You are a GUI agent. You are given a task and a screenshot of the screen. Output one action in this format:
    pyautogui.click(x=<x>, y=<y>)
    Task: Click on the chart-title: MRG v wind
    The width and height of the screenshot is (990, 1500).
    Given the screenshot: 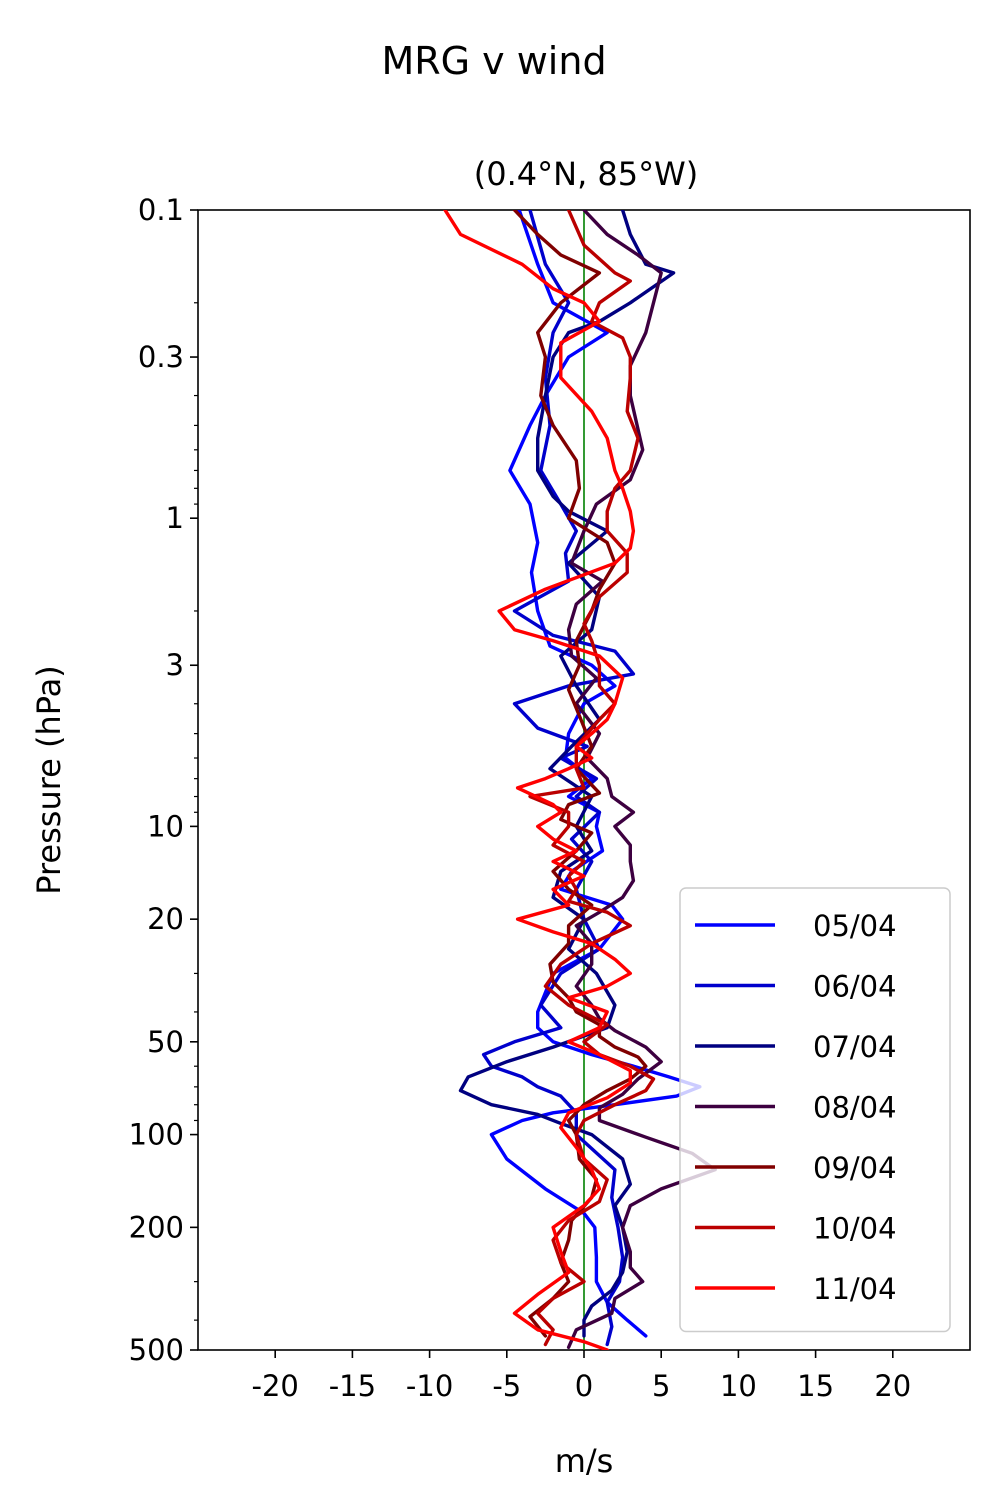 What is the action you would take?
    pyautogui.click(x=493, y=61)
    